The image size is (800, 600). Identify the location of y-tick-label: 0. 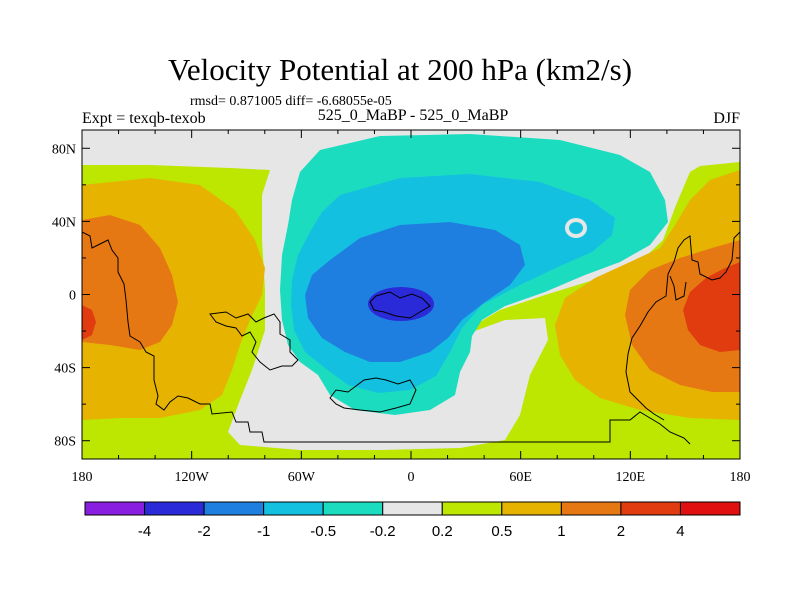
(72, 296).